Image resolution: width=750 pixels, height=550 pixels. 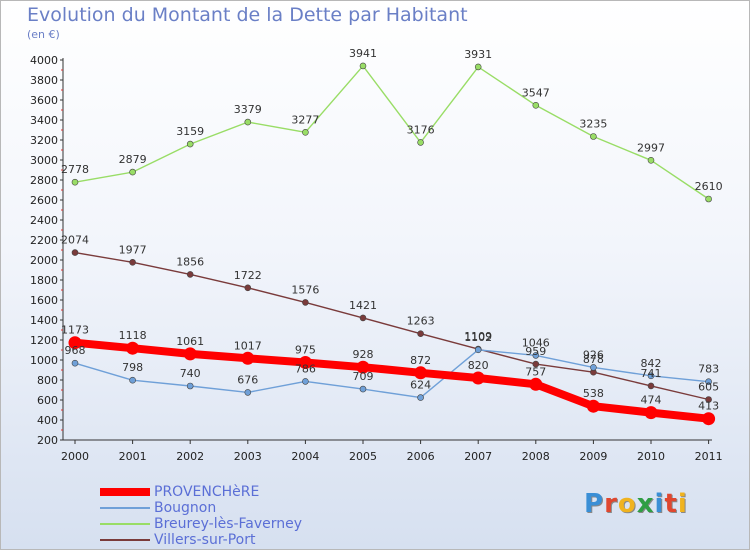 I want to click on y-tick-label: 800, so click(x=47, y=380).